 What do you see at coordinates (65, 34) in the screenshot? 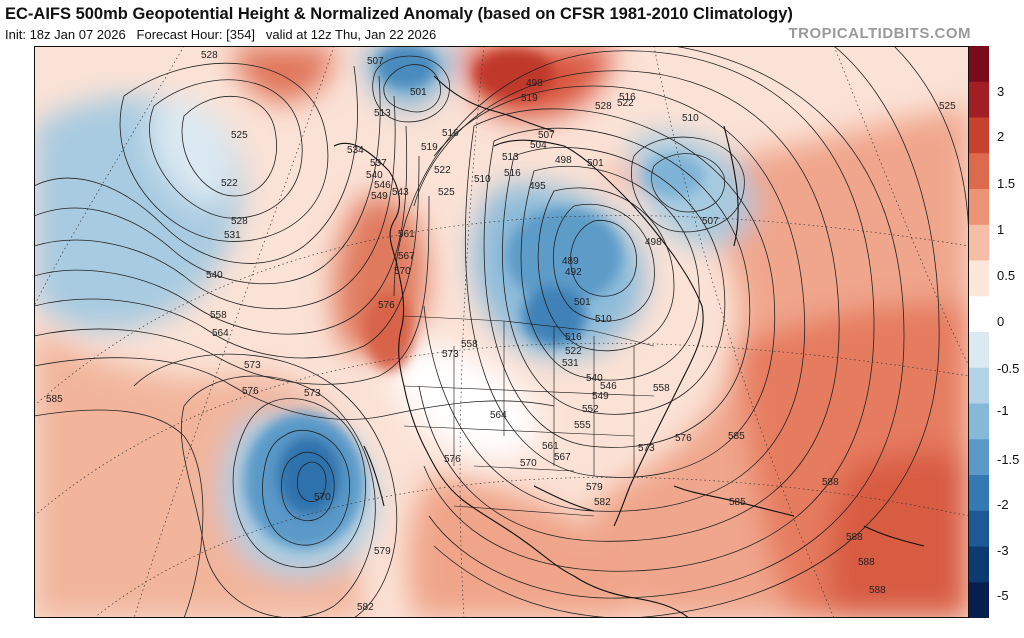
I see `init-time: Init: 18z Jan 07 2026` at bounding box center [65, 34].